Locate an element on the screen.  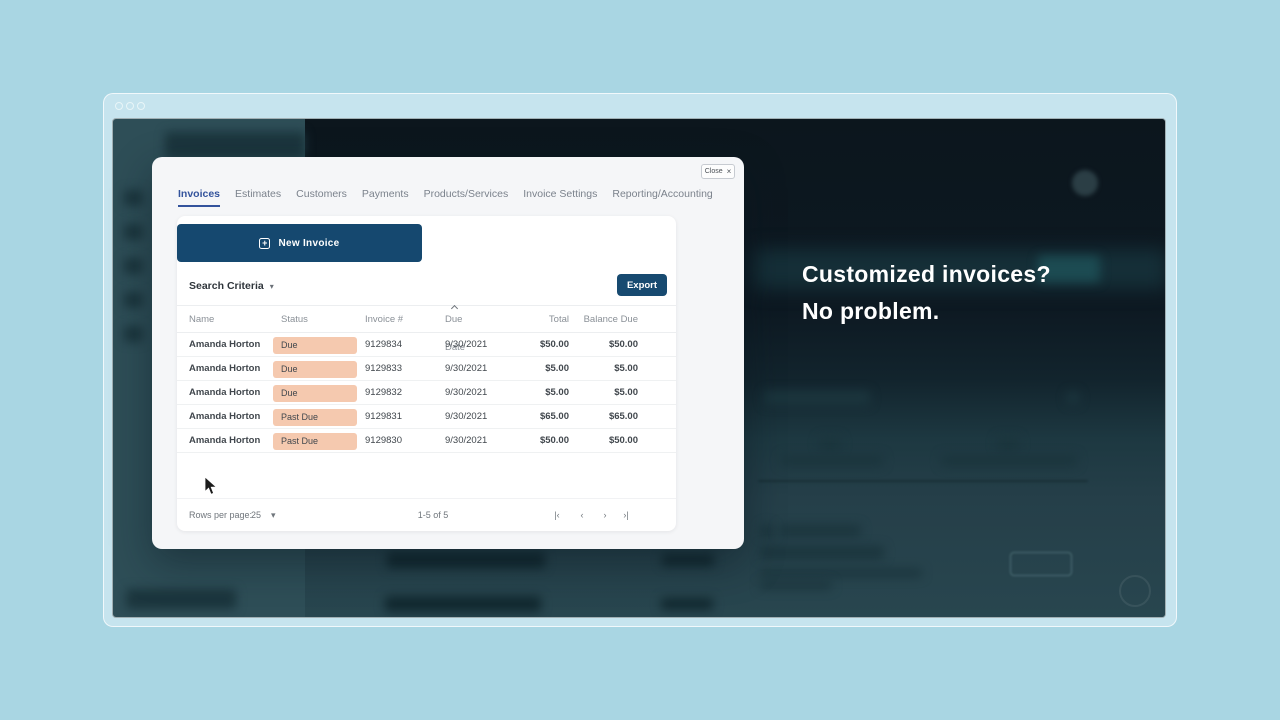
column-header-name: Name is located at coordinates (202, 319).